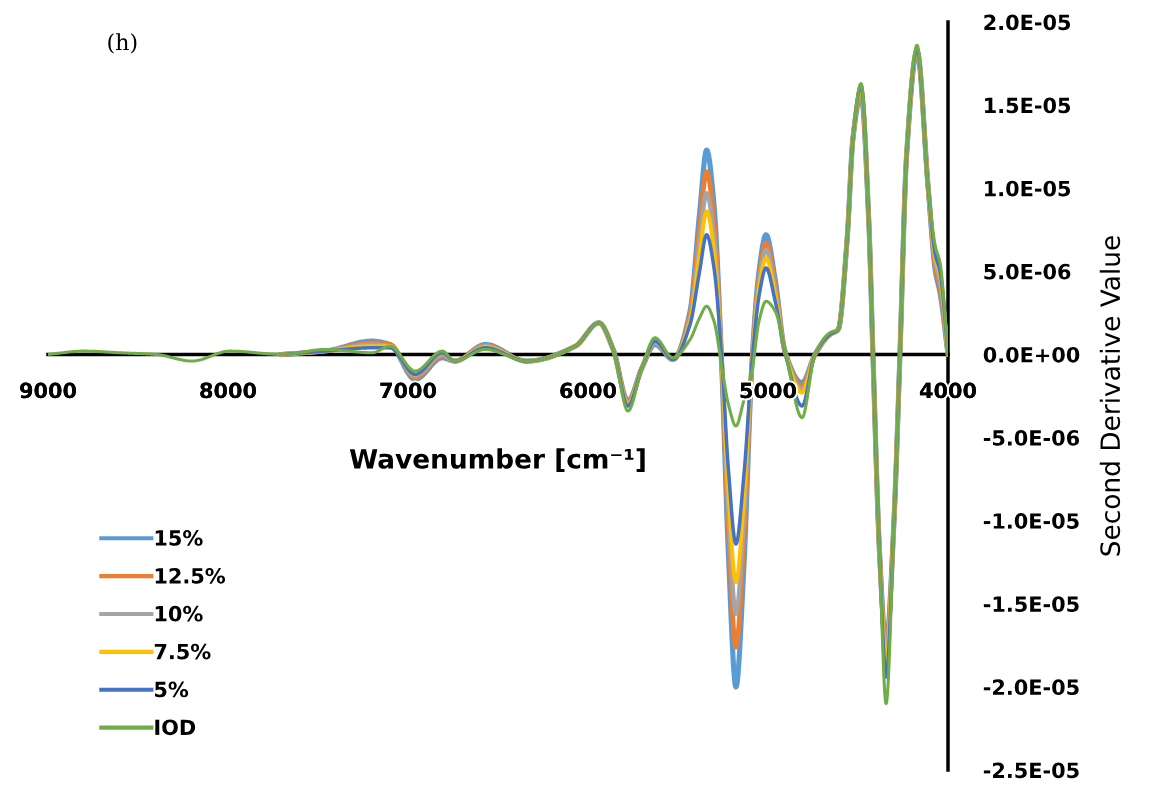  Describe the element at coordinates (190, 575) in the screenshot. I see `legend-label: 12.5%` at that location.